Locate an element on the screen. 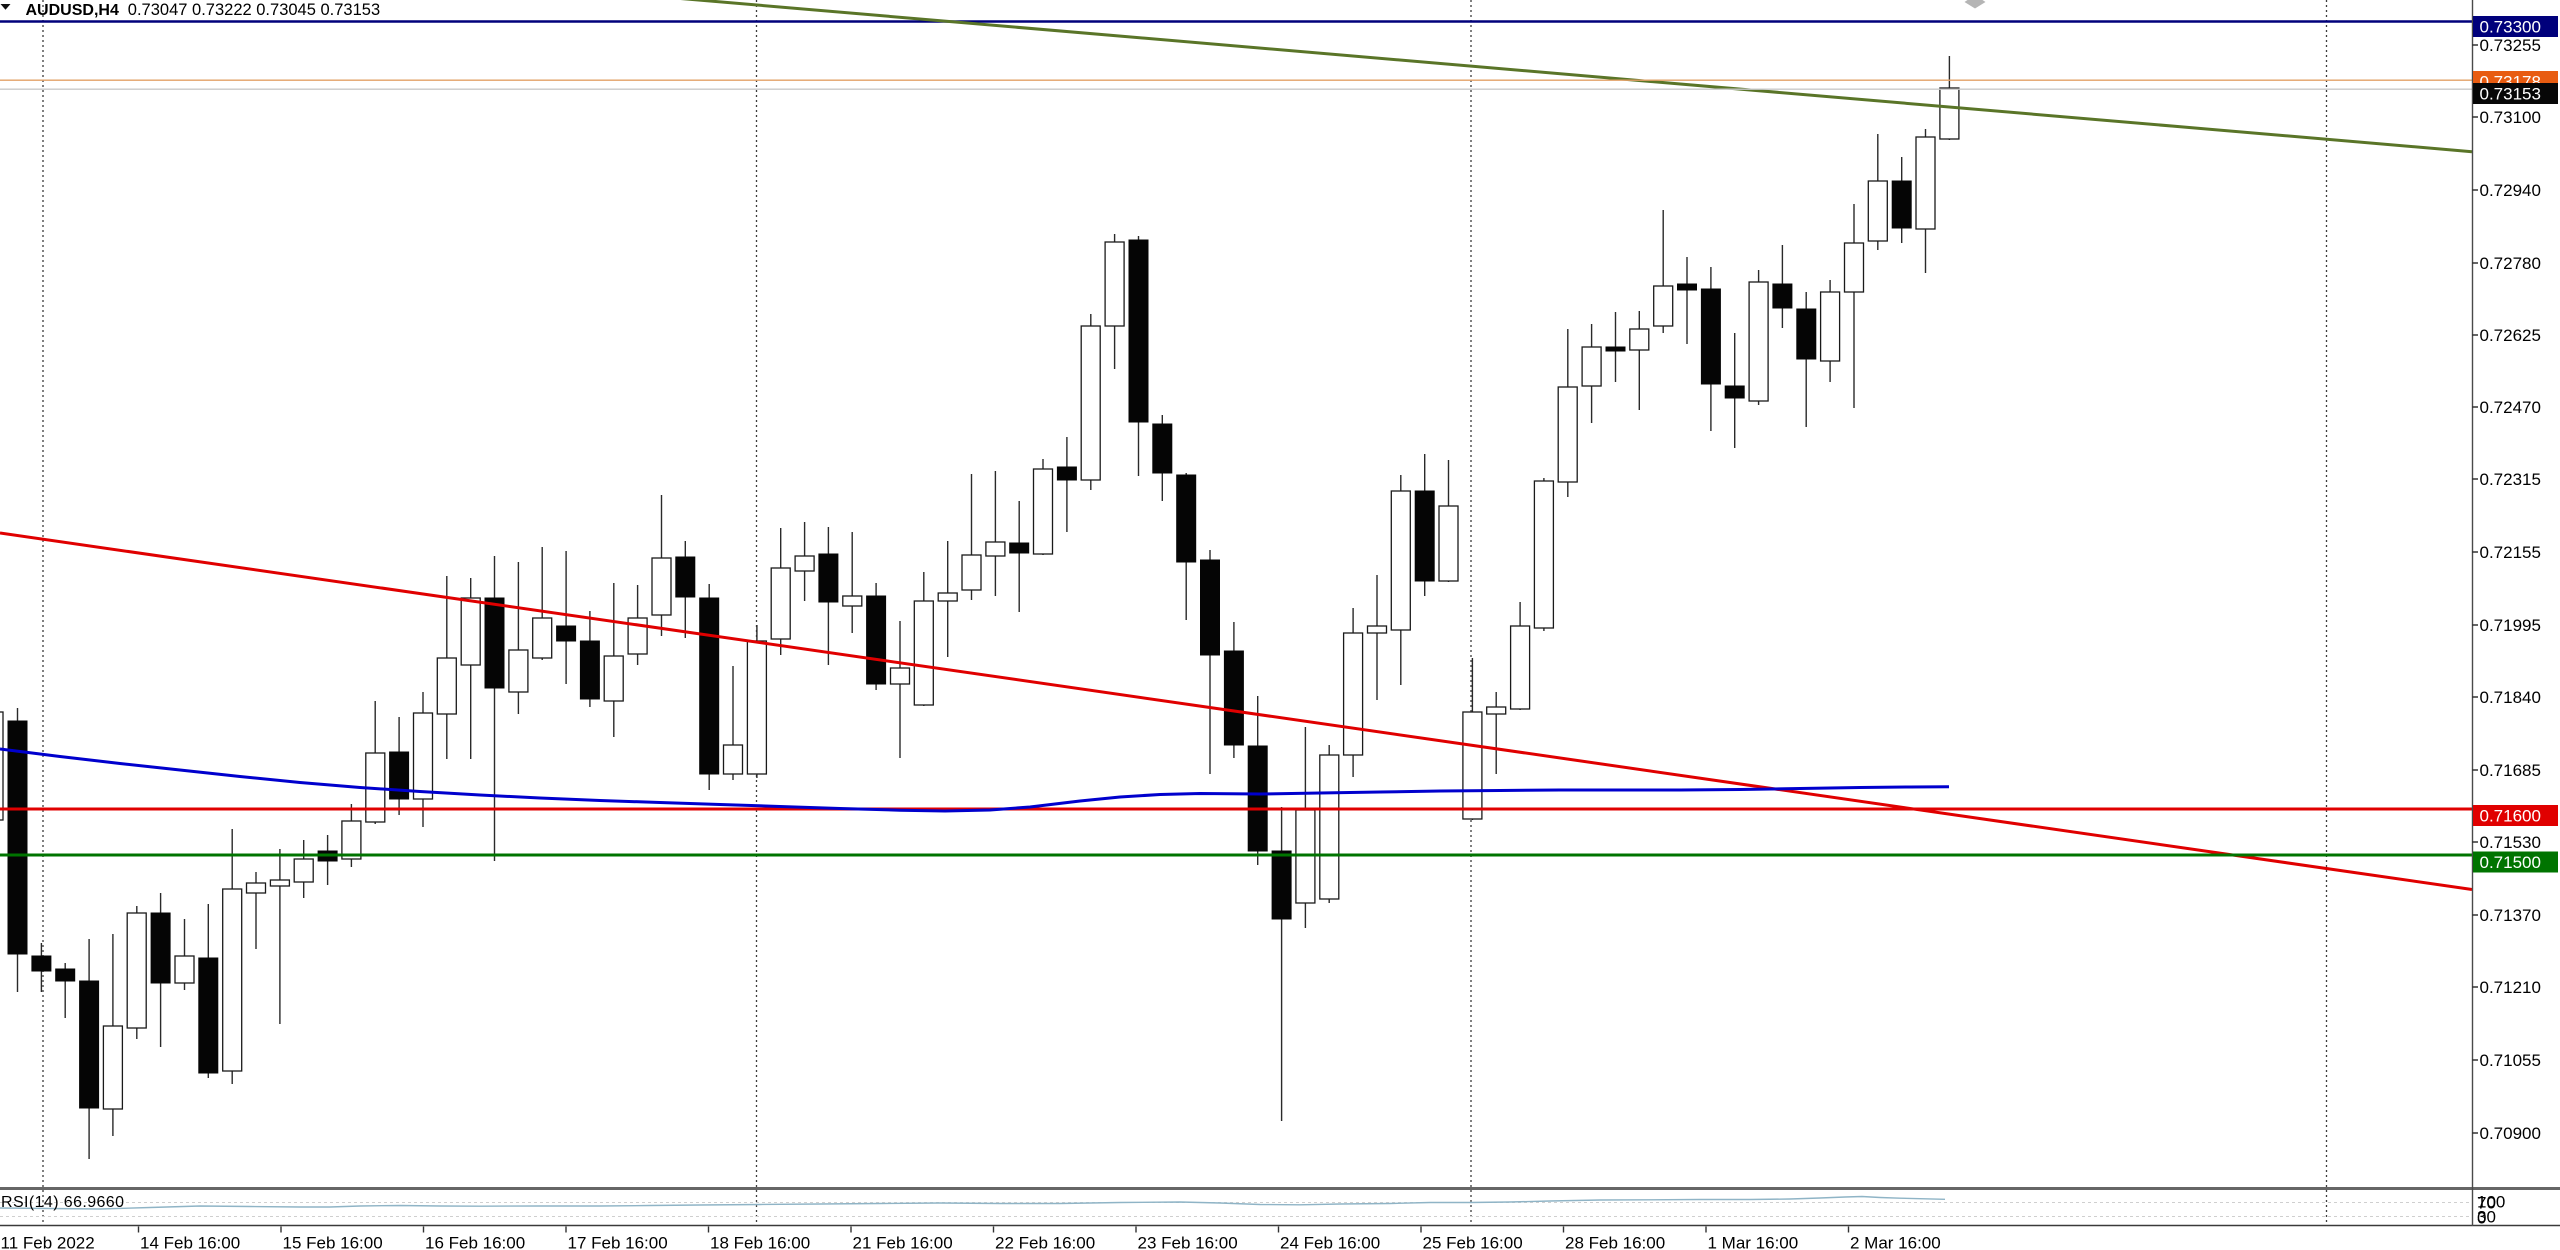  svg-text: 0.71840 is located at coordinates (2510, 697).